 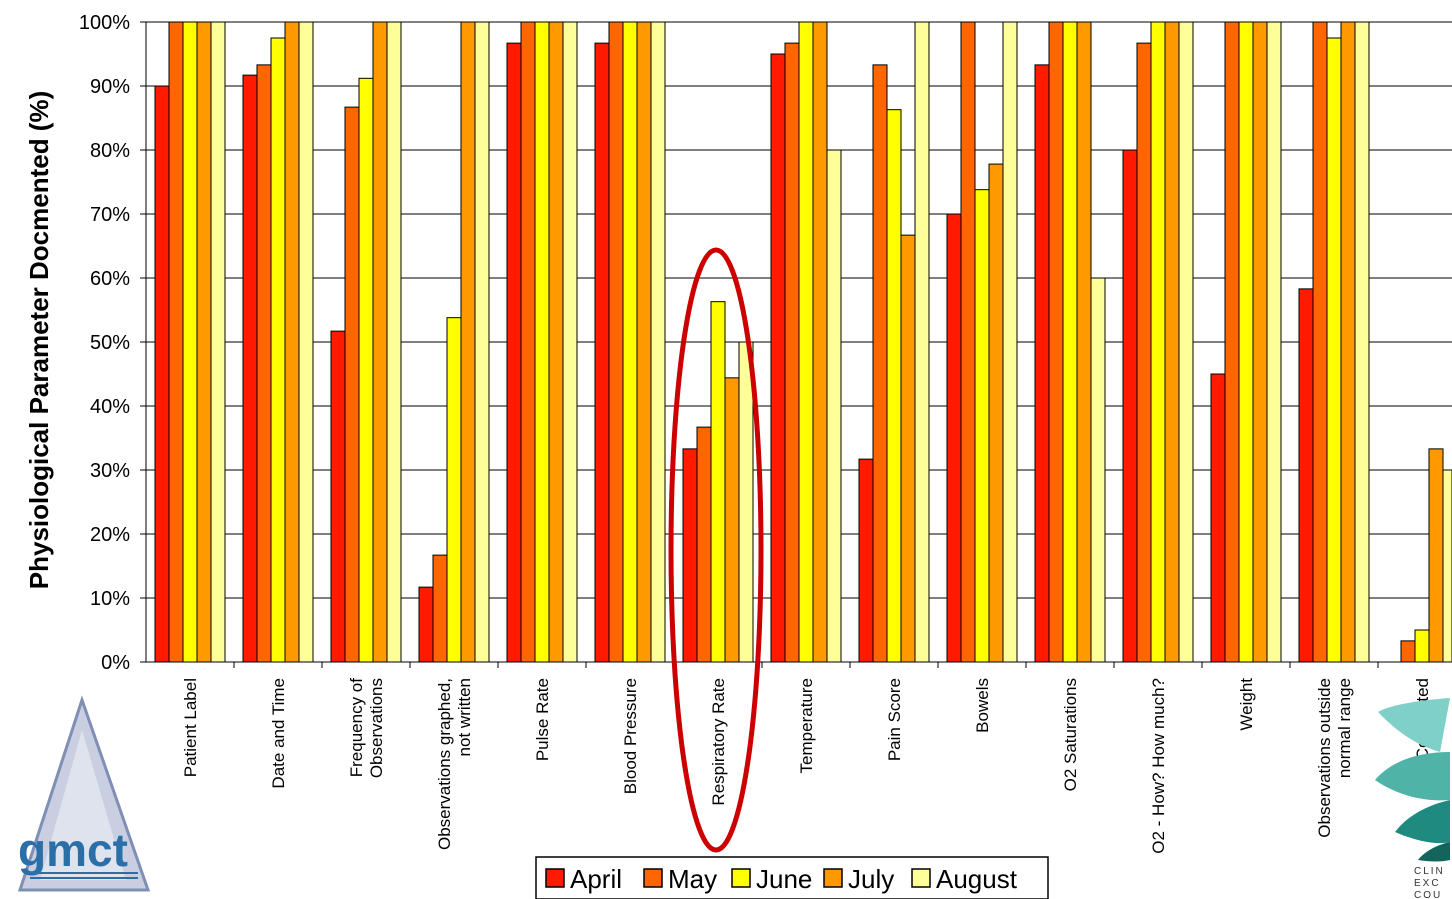 I want to click on gmct-logo: gmct, so click(x=84, y=793).